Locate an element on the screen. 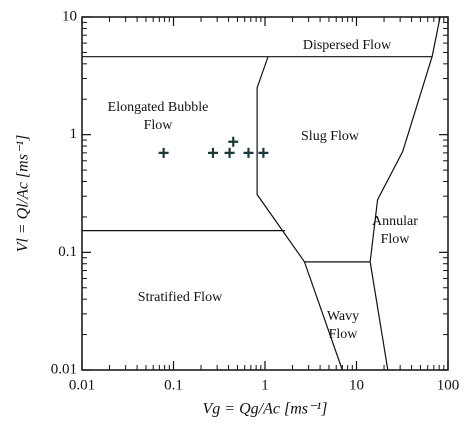  region-label: Dispersed Flow is located at coordinates (347, 45).